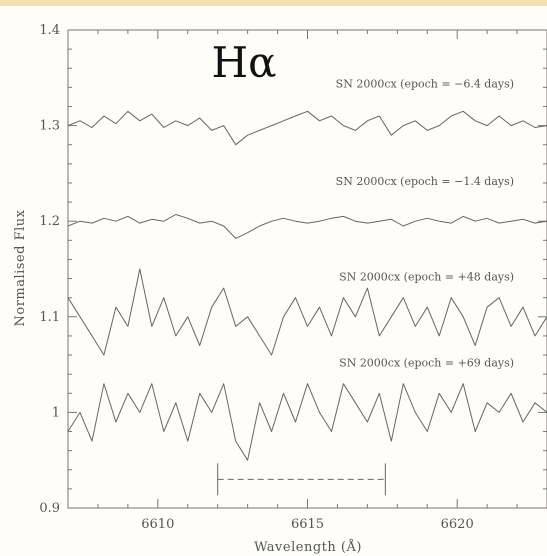 This screenshot has width=547, height=556. I want to click on x-tick-label: 6615, so click(307, 524).